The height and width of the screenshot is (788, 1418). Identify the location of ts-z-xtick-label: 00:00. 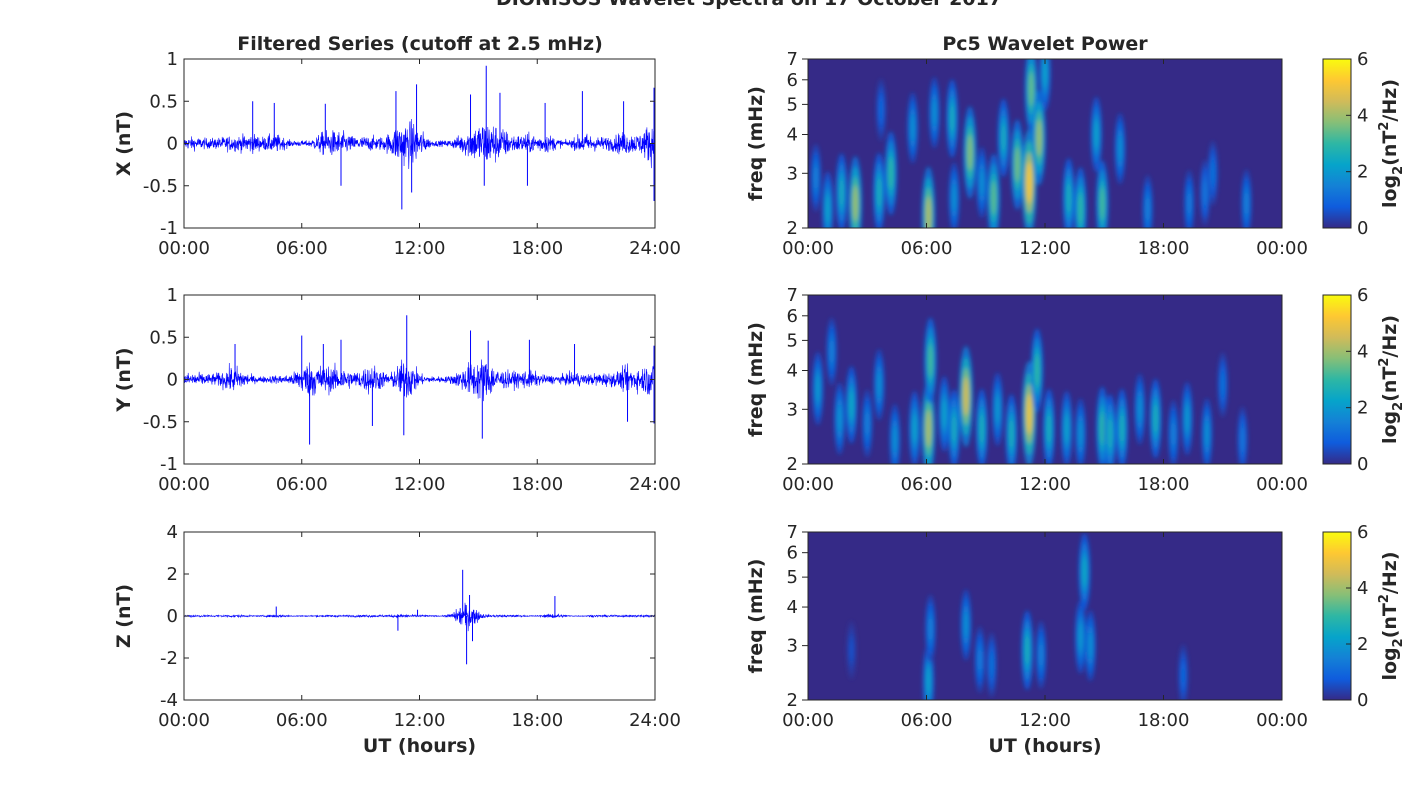
(184, 720).